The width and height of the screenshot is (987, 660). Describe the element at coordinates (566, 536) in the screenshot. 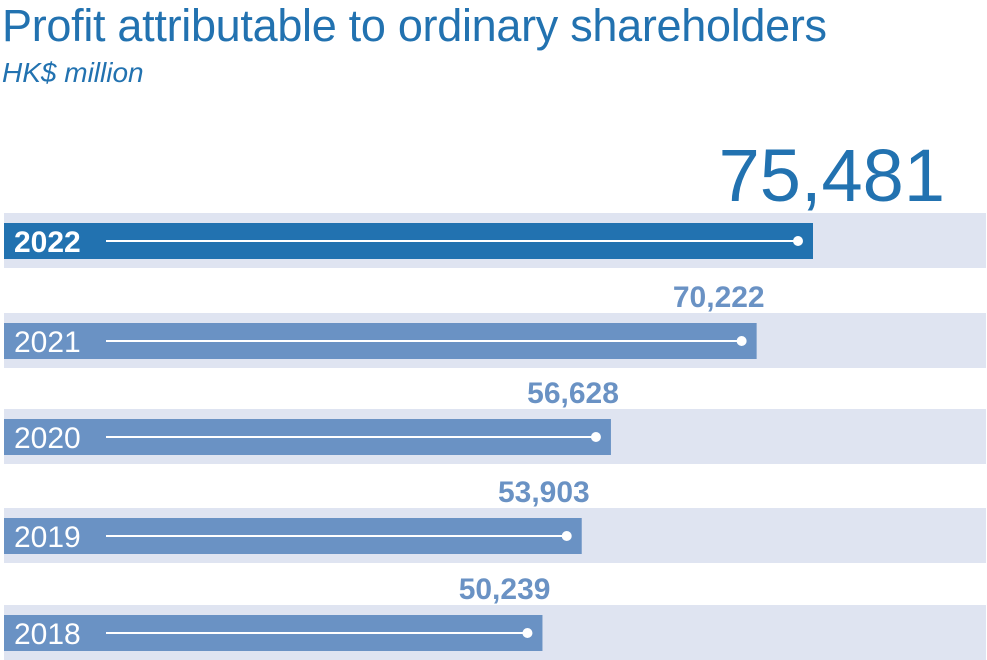

I see `bar-dot-2019` at that location.